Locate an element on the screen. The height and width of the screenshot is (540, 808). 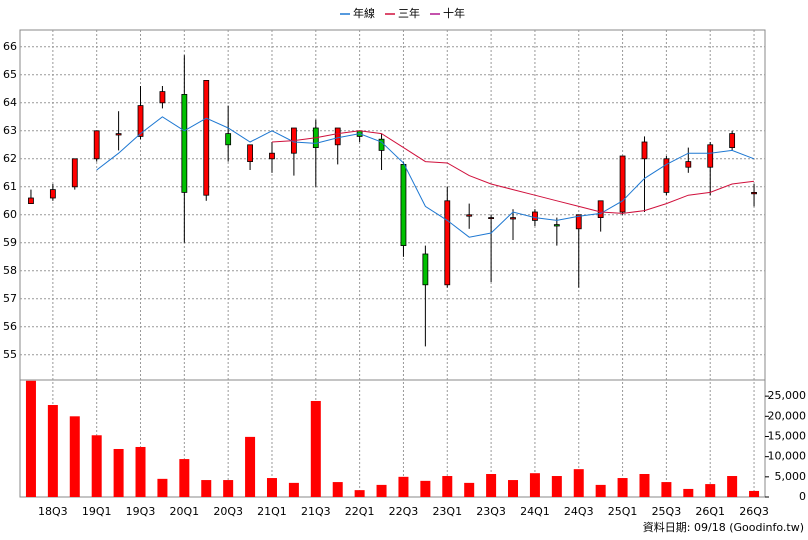
x-tick-label: 20Q1 is located at coordinates (185, 511).